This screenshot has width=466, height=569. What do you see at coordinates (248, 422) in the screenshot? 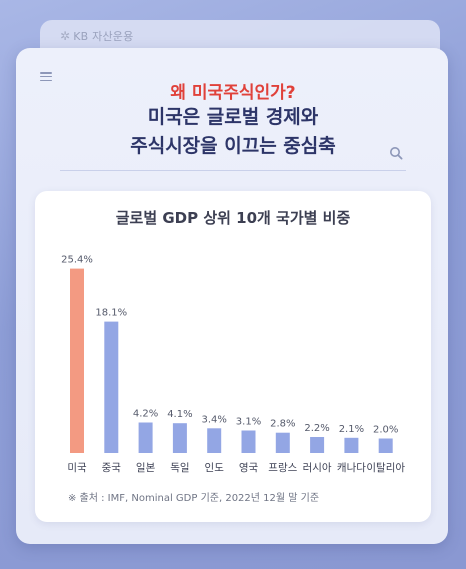
I see `value-label-5: 3.1%` at bounding box center [248, 422].